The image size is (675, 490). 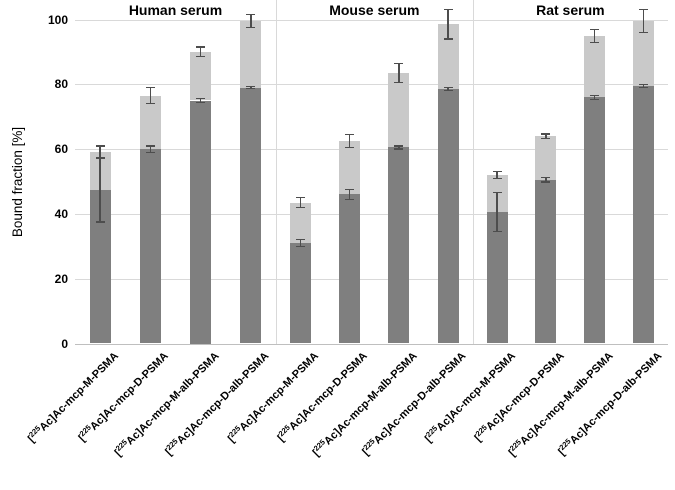 I want to click on panel-title: Human serum, so click(x=175, y=10).